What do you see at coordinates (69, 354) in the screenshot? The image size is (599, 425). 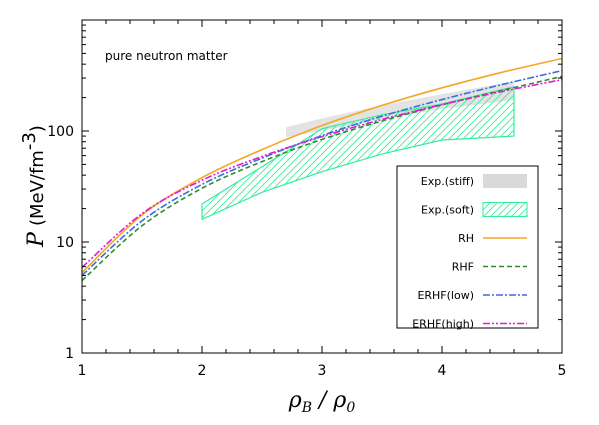 I see `y-tick-label: 1` at bounding box center [69, 354].